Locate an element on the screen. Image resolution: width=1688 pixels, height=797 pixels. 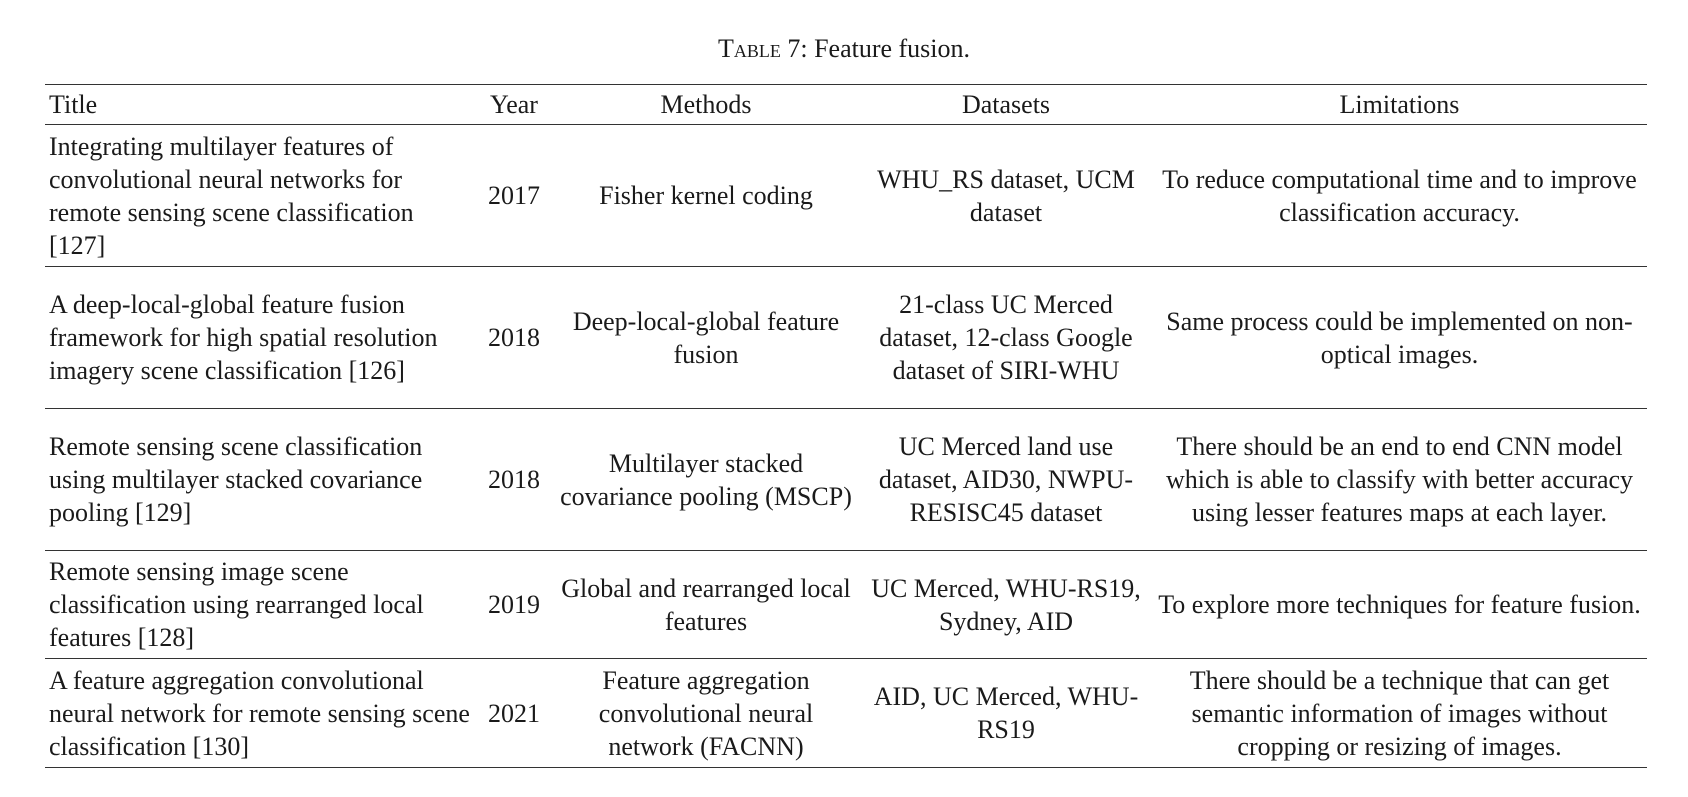
table-cell: WHU_RS dataset, UCM dataset is located at coordinates (1006, 195).